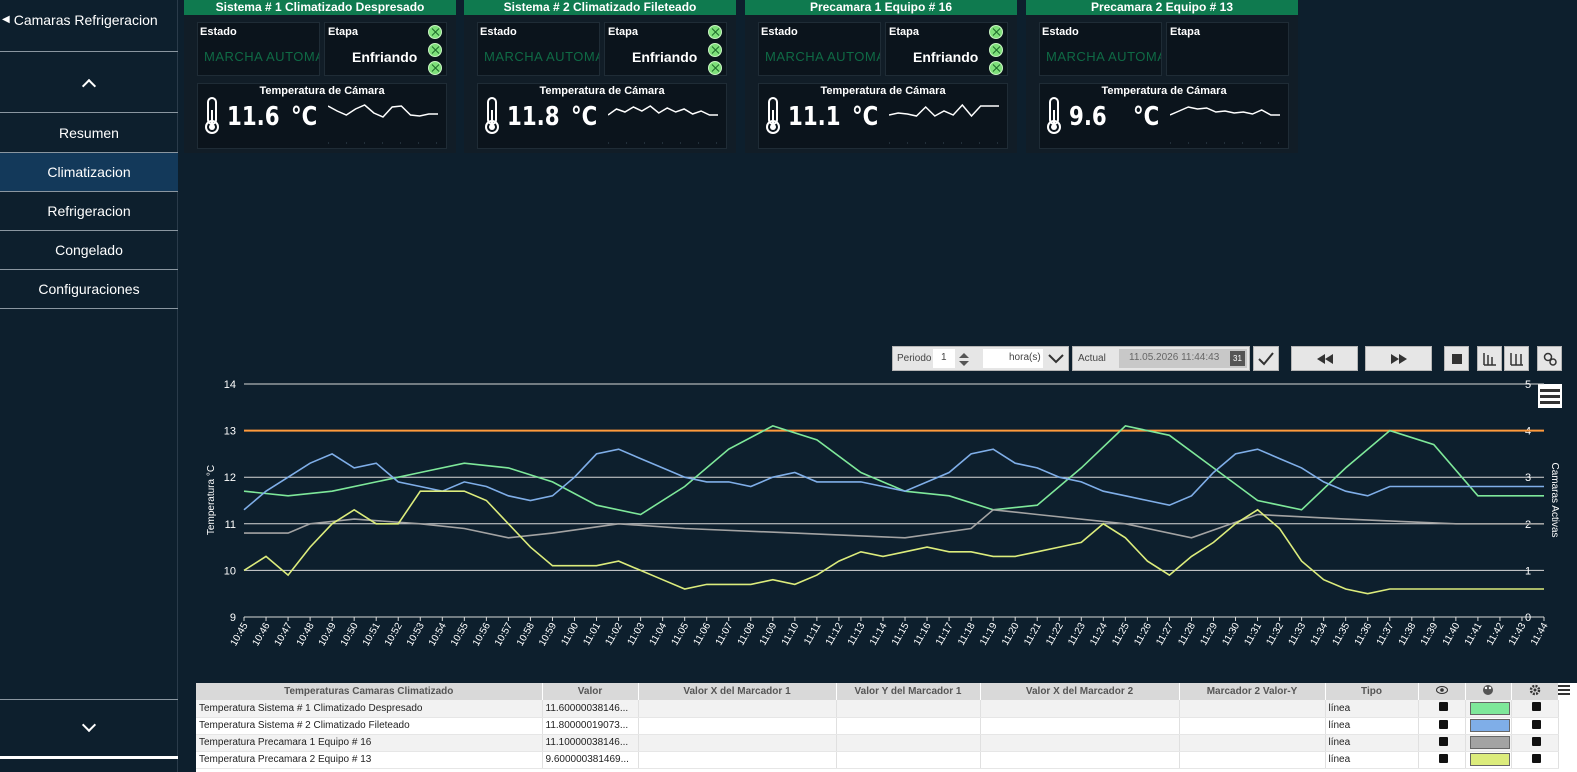  I want to click on x-tick-label: 11:04, so click(659, 634).